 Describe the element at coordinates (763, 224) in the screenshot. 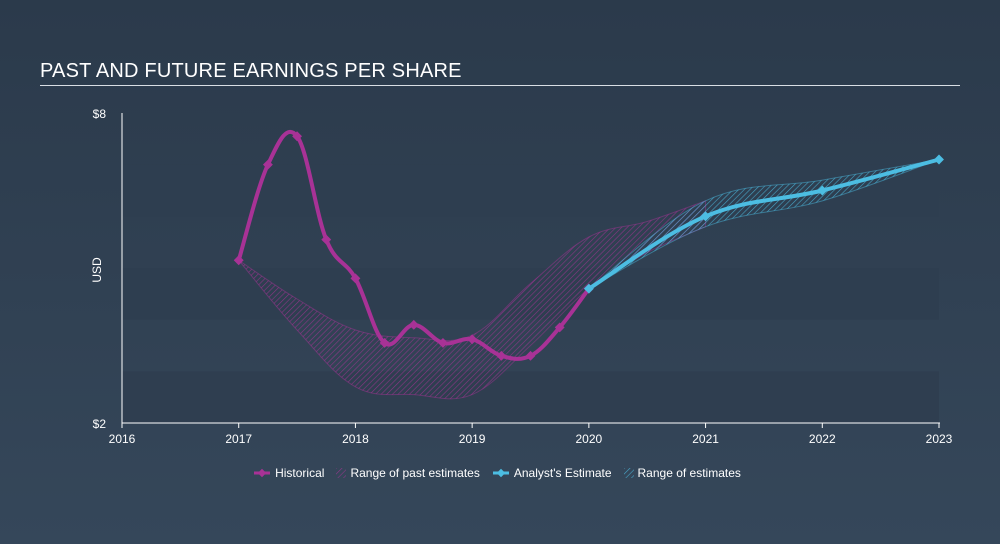

I see `analyst-estimate-line` at that location.